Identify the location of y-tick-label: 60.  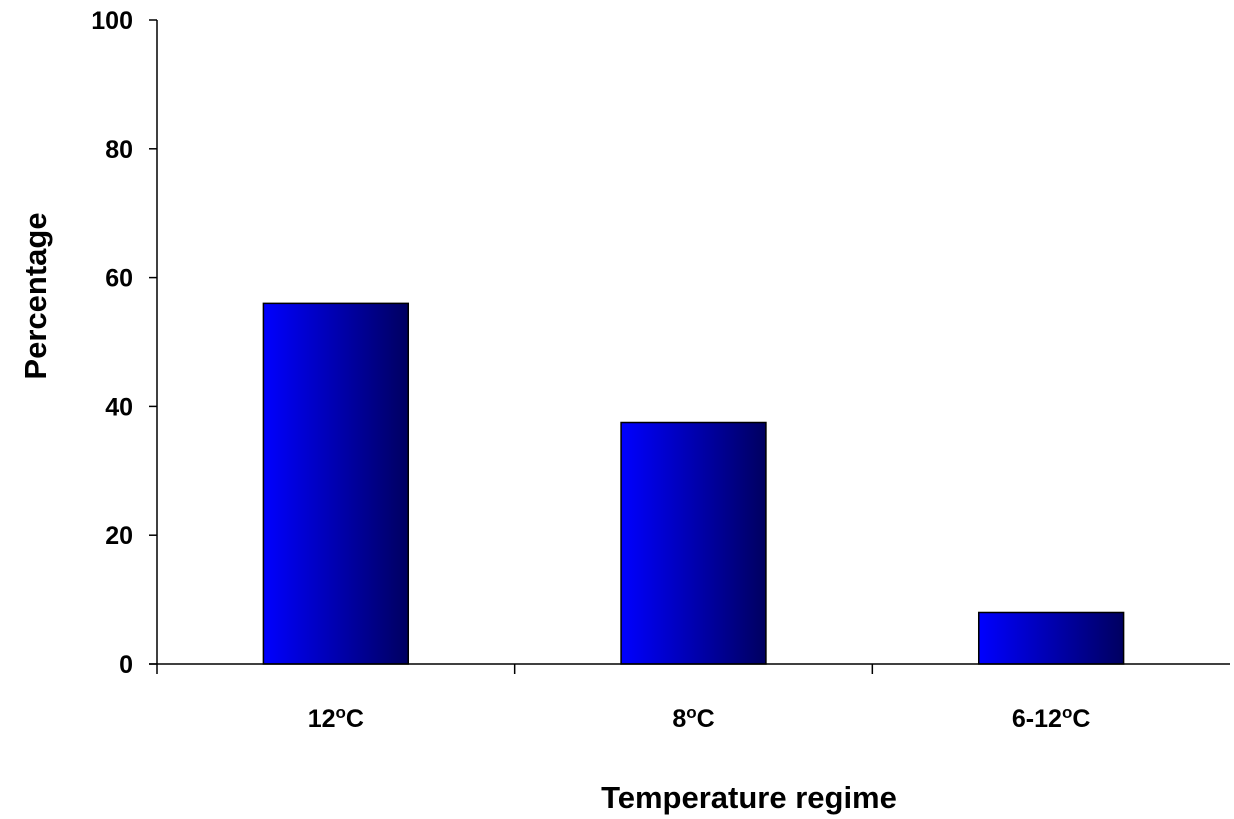
(119, 279).